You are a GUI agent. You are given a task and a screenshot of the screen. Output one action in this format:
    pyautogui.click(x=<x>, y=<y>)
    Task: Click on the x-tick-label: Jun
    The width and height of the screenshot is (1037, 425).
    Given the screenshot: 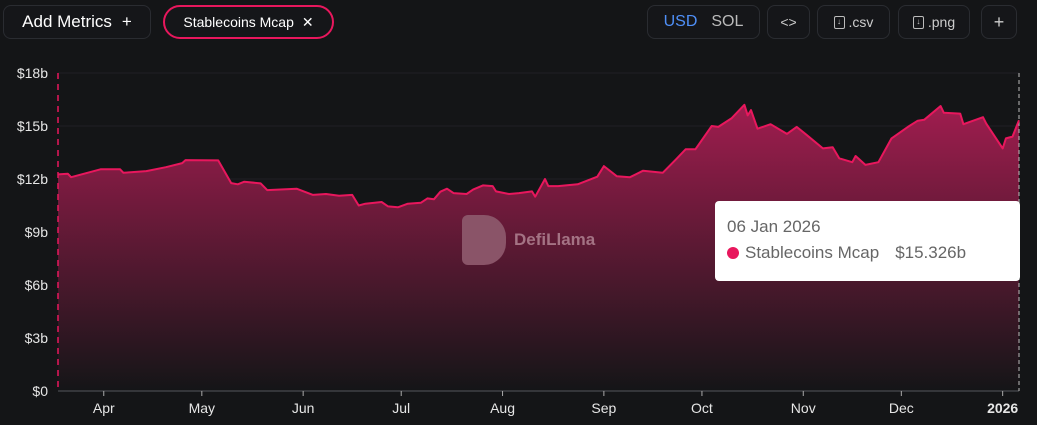 What is the action you would take?
    pyautogui.click(x=303, y=408)
    